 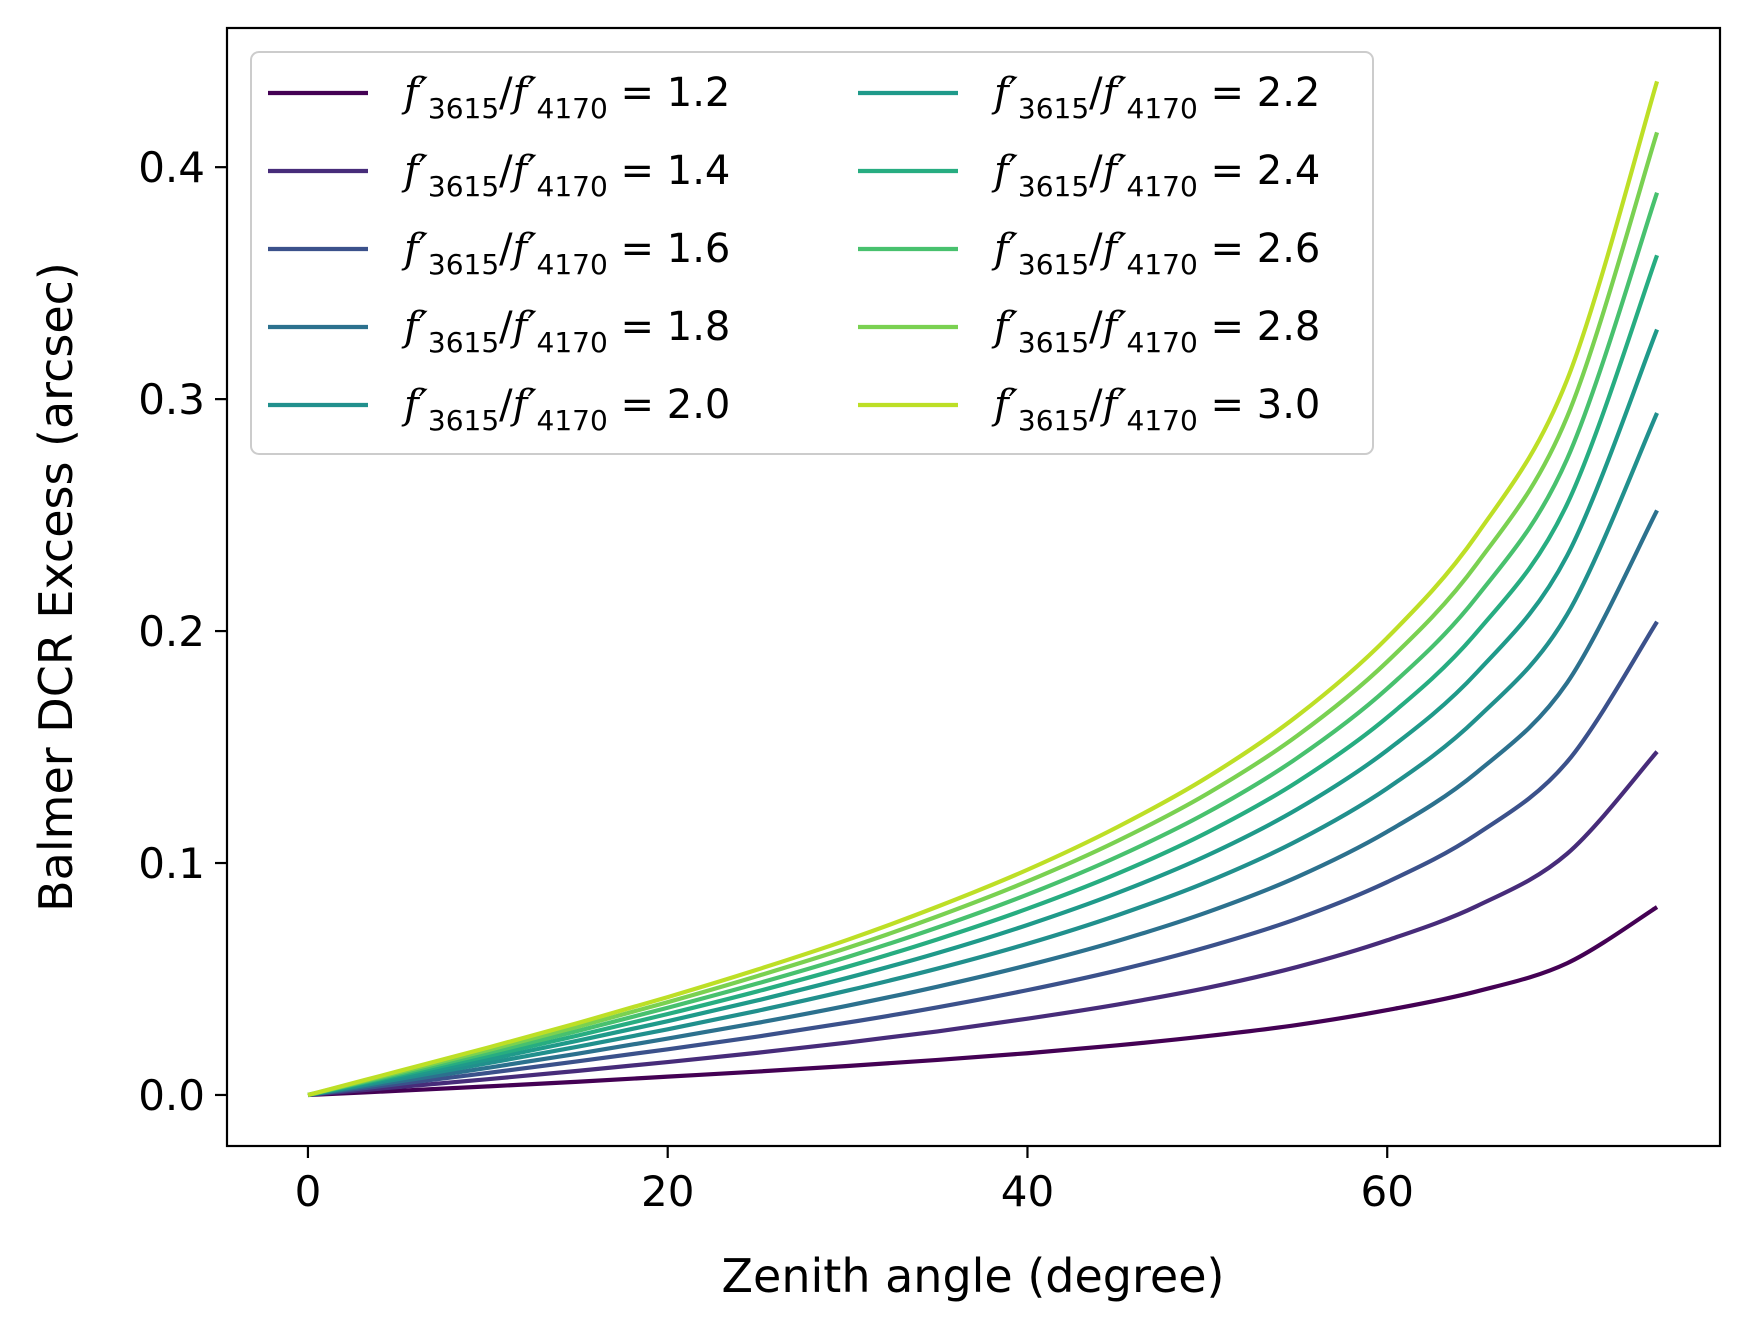 I want to click on legend-entry: f′3615/f′4170 = 2.2, so click(x=1155, y=97).